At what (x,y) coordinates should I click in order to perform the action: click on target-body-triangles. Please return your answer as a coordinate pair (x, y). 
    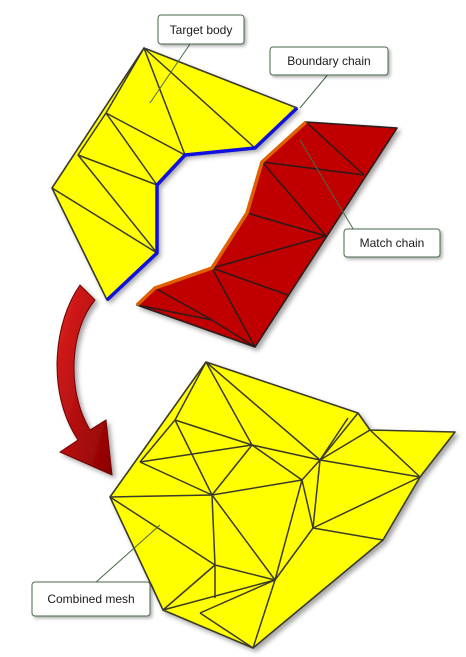
    Looking at the image, I should click on (153, 150).